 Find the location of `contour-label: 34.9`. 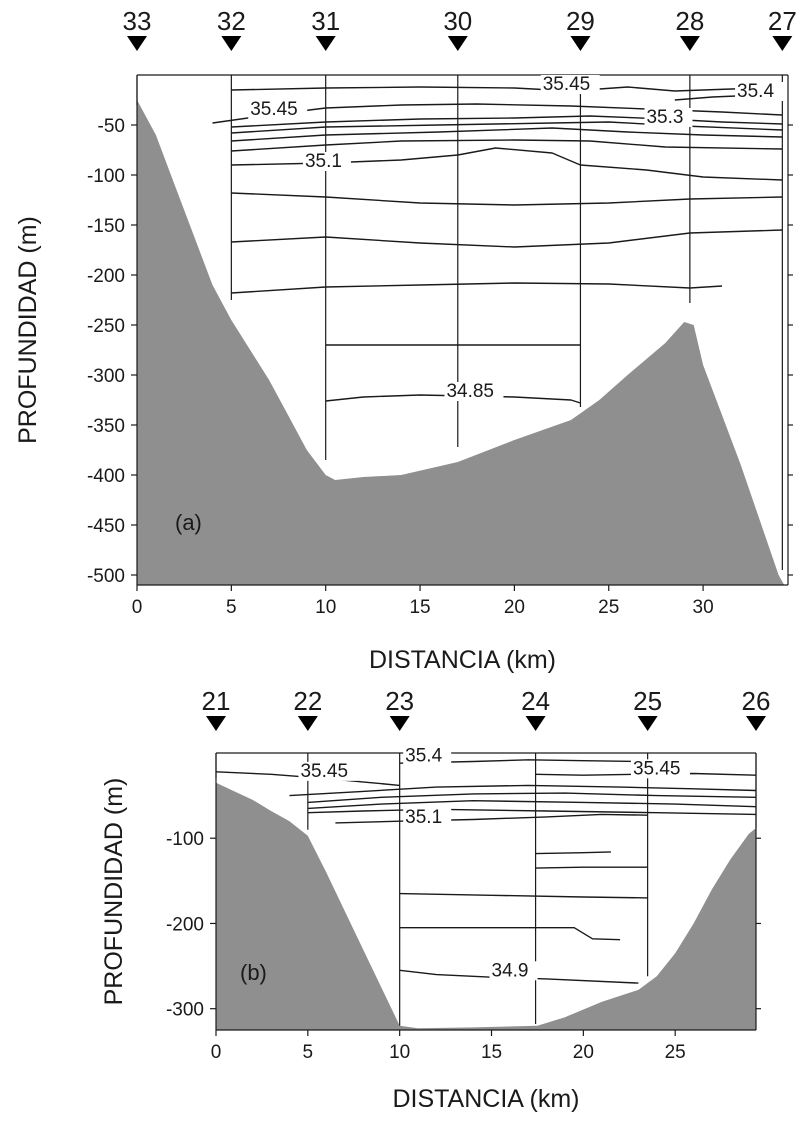

contour-label: 34.9 is located at coordinates (510, 970).